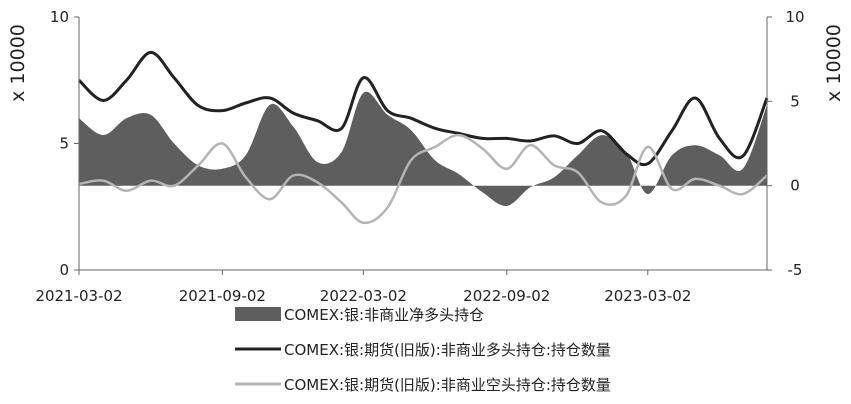  I want to click on x-tick-label: 2022-03-02, so click(363, 296).